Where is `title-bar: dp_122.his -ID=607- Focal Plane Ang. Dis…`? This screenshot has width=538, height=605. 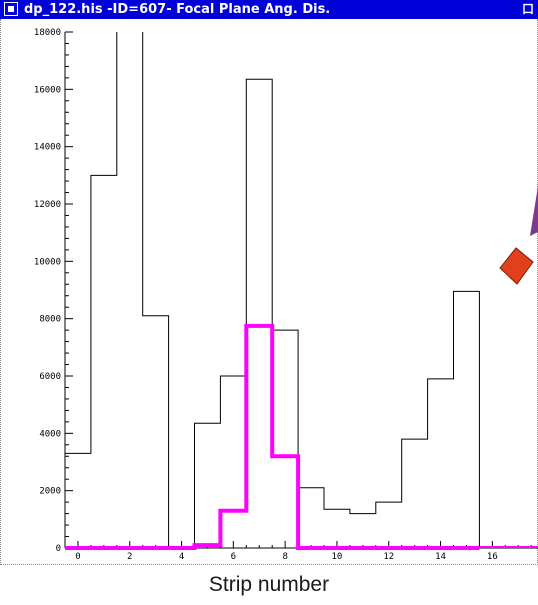 title-bar: dp_122.his -ID=607- Focal Plane Ang. Dis… is located at coordinates (269, 9).